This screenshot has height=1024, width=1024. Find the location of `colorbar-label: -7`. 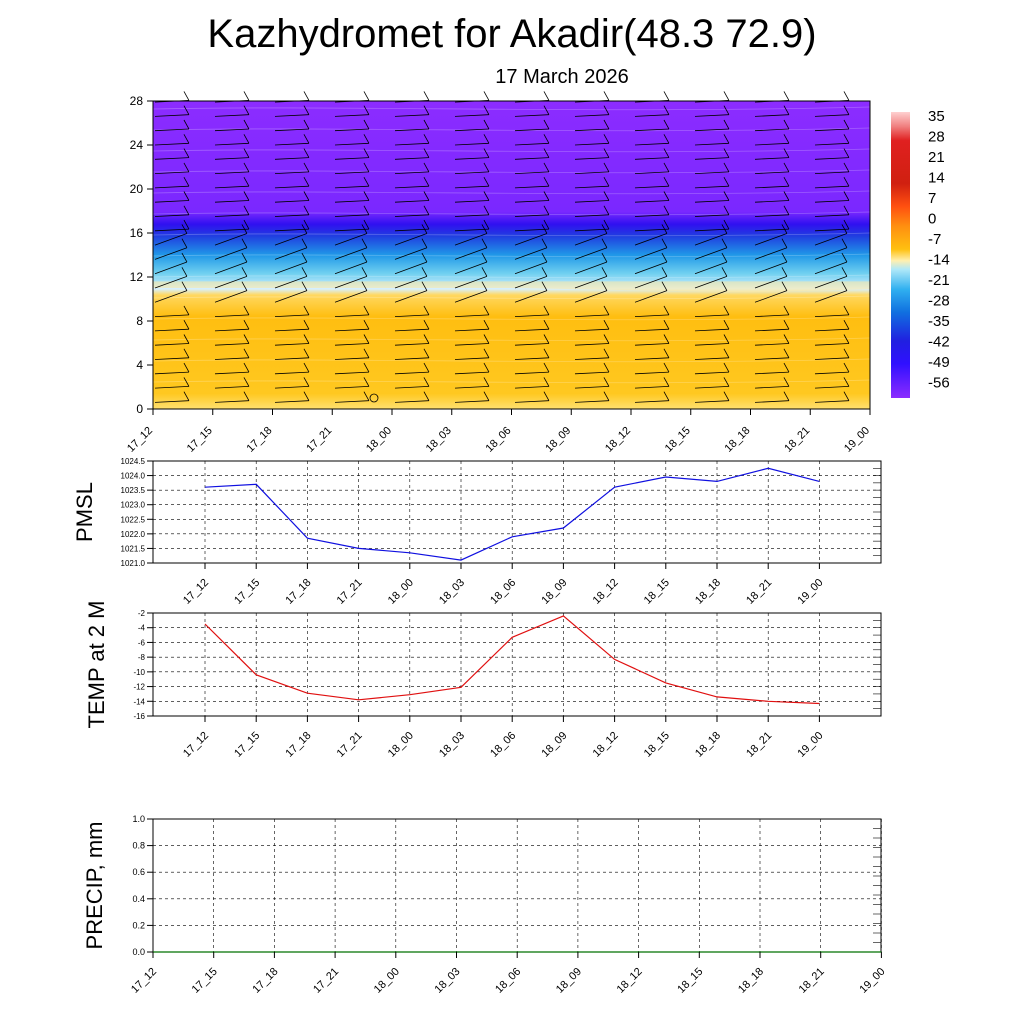

colorbar-label: -7 is located at coordinates (934, 239).